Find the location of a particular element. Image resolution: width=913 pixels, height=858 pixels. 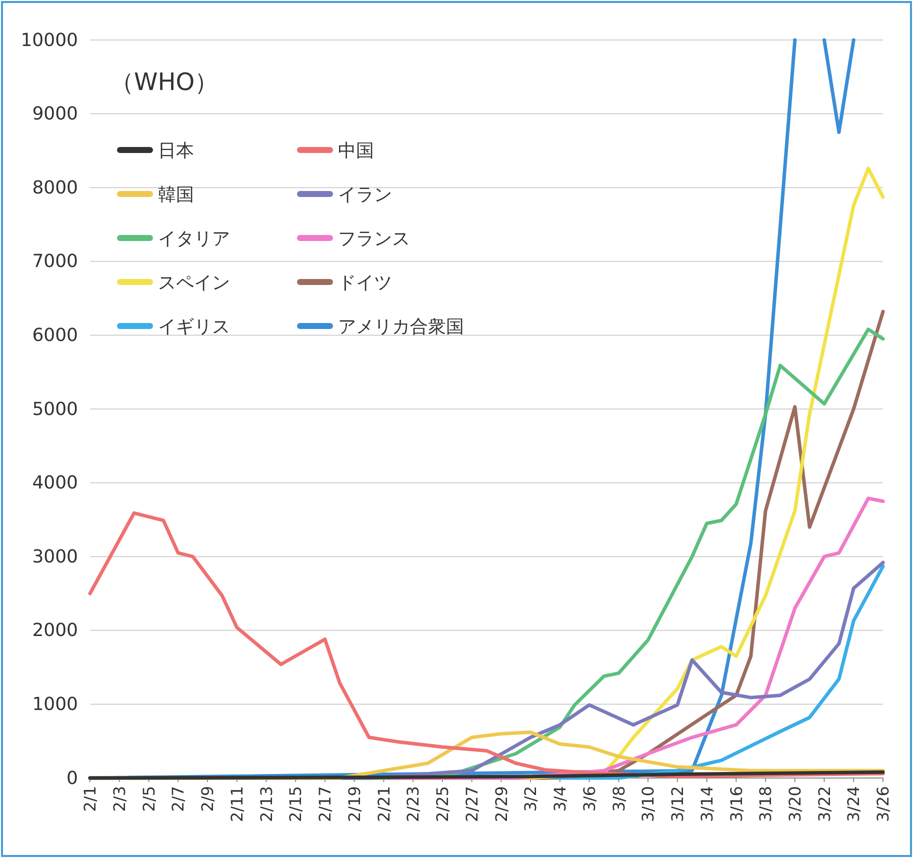

y-tick-label: 5000 is located at coordinates (55, 409).